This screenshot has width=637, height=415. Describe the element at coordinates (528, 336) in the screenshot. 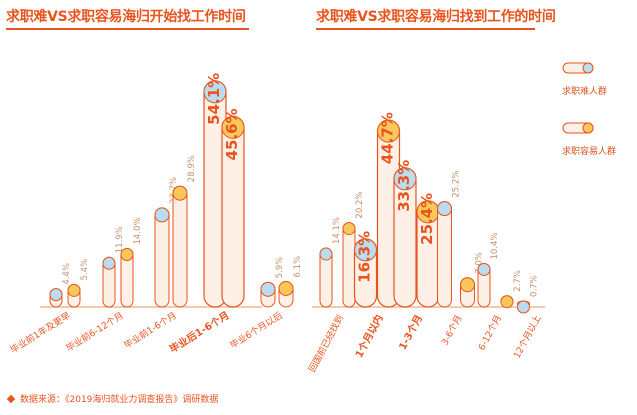

I see `category-label-1-5: 12个月以上` at that location.